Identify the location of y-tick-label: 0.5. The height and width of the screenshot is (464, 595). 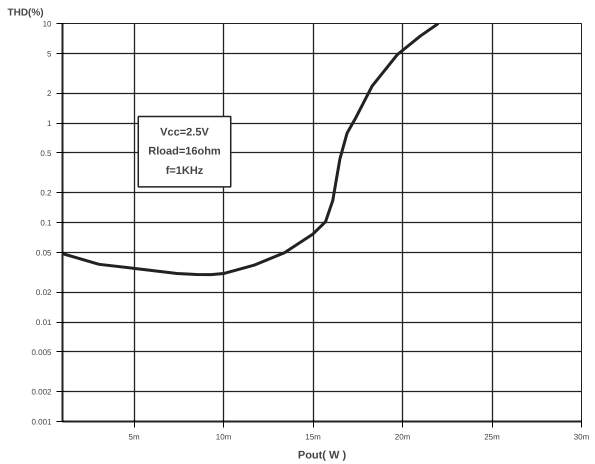
(46, 153).